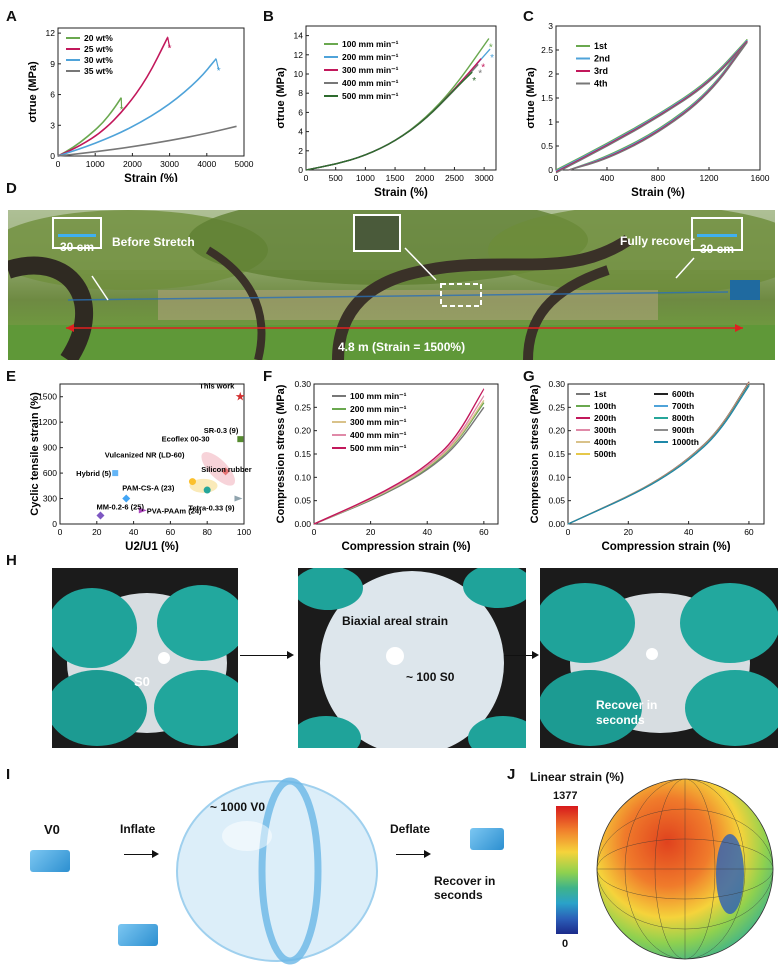 The height and width of the screenshot is (970, 783). What do you see at coordinates (221, 430) in the screenshot?
I see `data-point-label: SR-0.3 (9)` at bounding box center [221, 430].